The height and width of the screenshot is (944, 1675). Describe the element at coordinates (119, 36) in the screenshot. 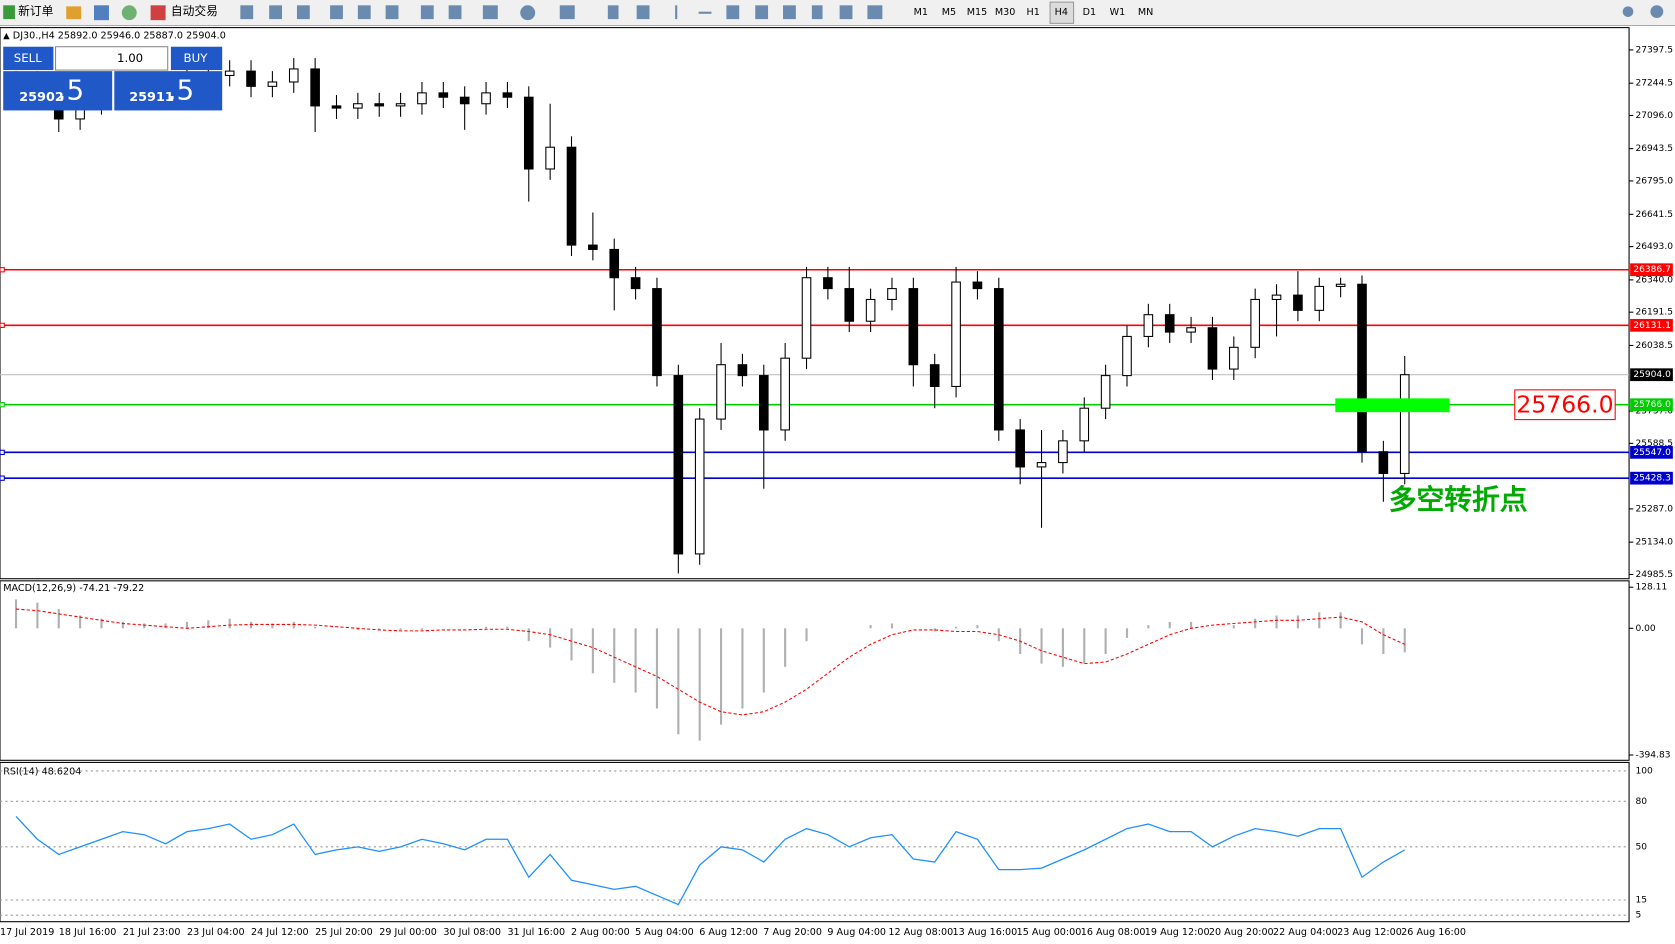

I see `chart-header: DJ30.,H4 25892.0 25946.0 25887.0 25904.0` at that location.